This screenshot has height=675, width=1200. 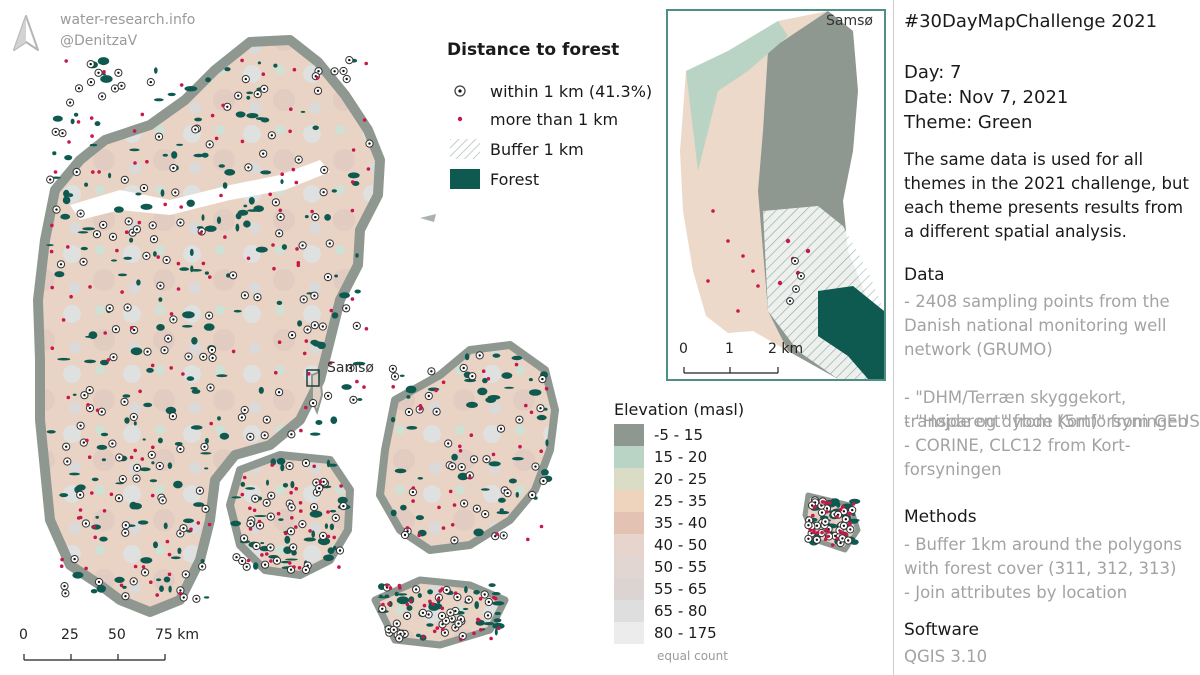 I want to click on samso-inset-map: Samsø 0 1 2 km, so click(x=776, y=195).